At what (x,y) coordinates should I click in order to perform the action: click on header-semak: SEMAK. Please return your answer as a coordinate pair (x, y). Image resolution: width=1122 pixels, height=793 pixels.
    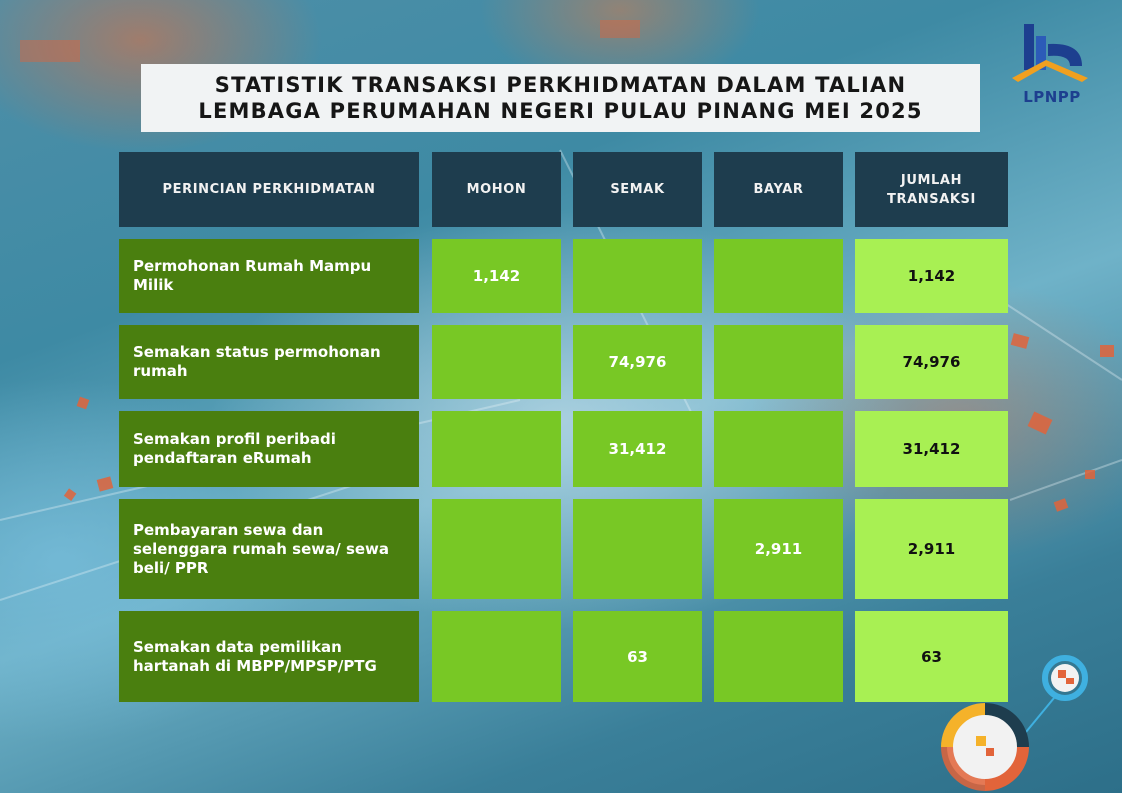
    Looking at the image, I should click on (637, 189).